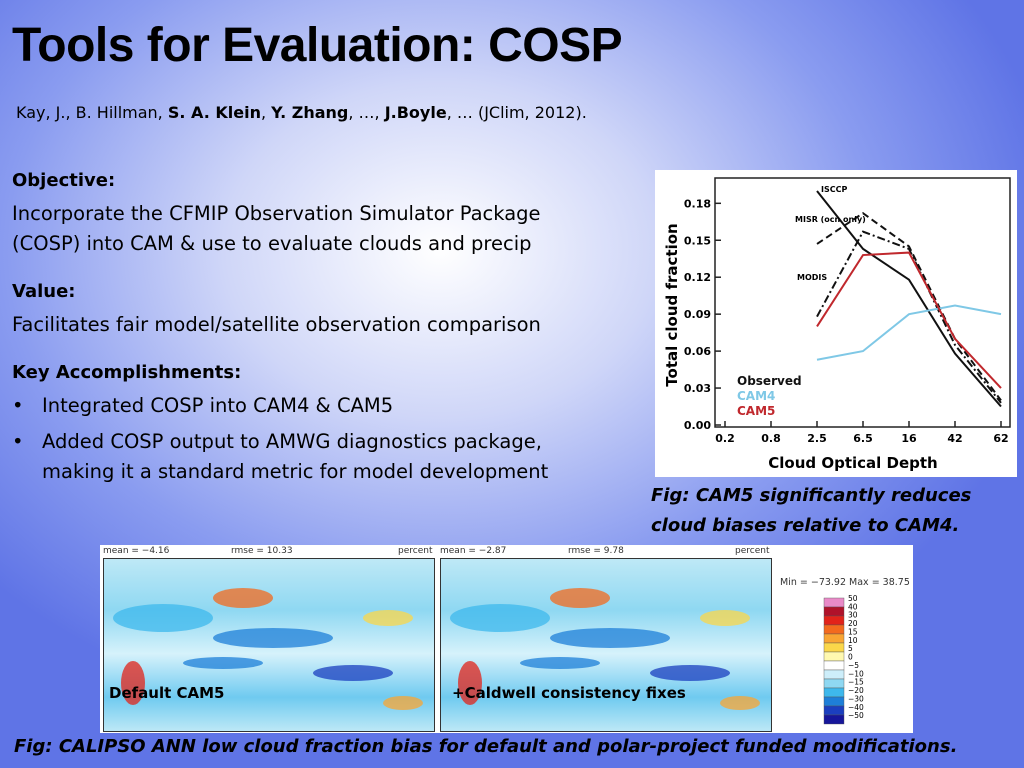  I want to click on colorbar-label: 0, so click(850, 657).